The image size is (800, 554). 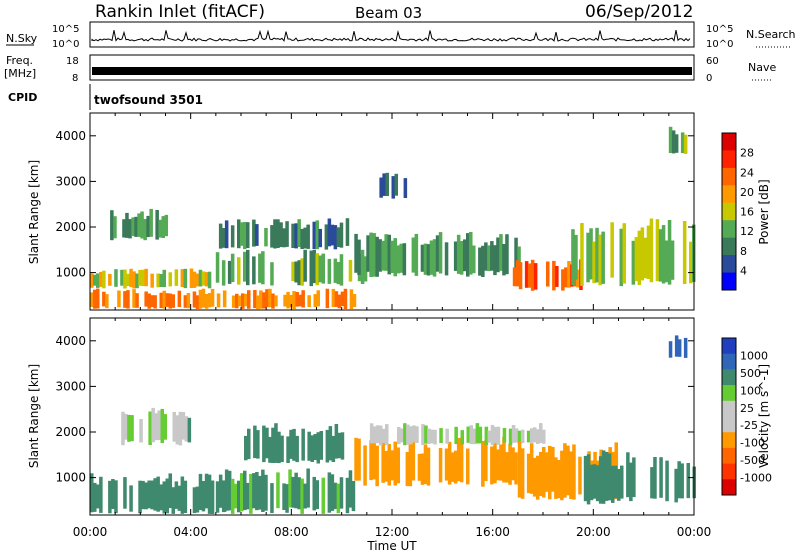 What do you see at coordinates (388, 13) in the screenshot?
I see `beam-title: Beam 03` at bounding box center [388, 13].